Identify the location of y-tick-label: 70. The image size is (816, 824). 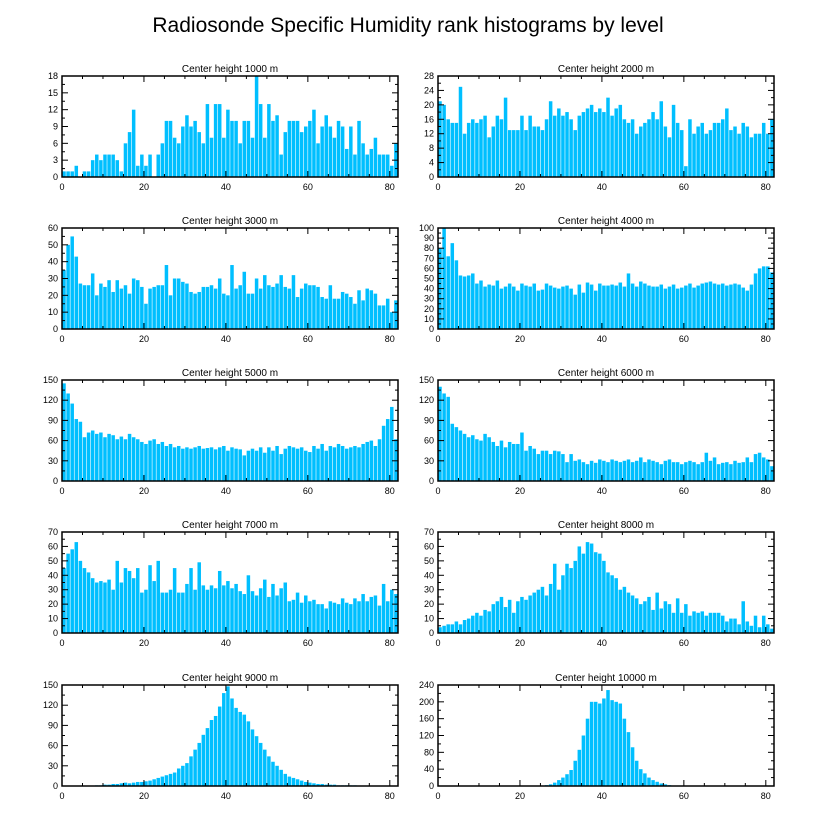
(53, 532).